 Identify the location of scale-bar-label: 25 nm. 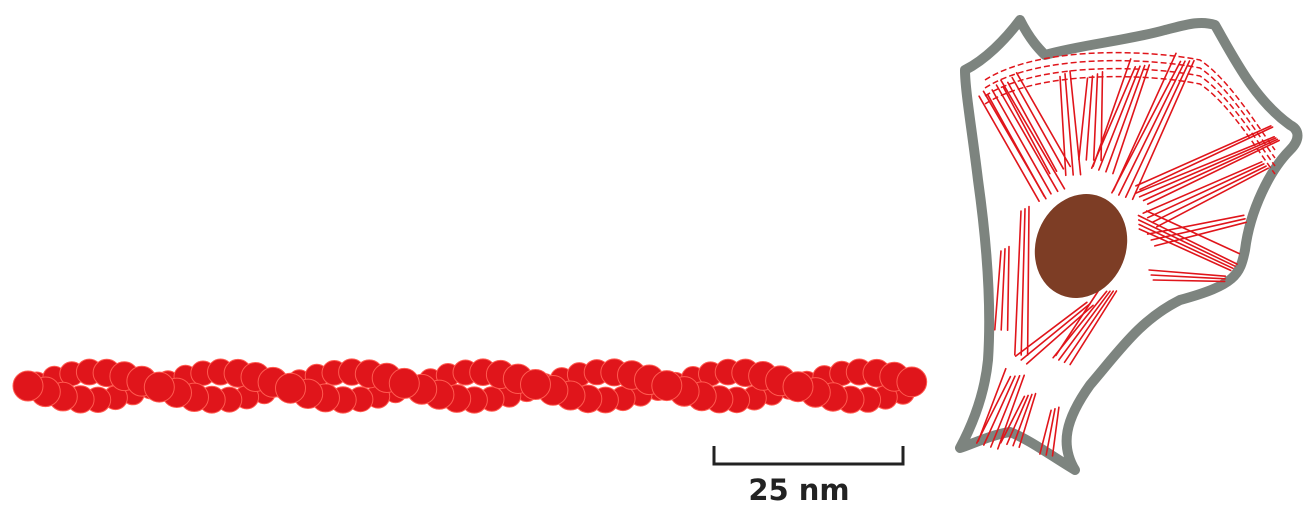
(798, 490).